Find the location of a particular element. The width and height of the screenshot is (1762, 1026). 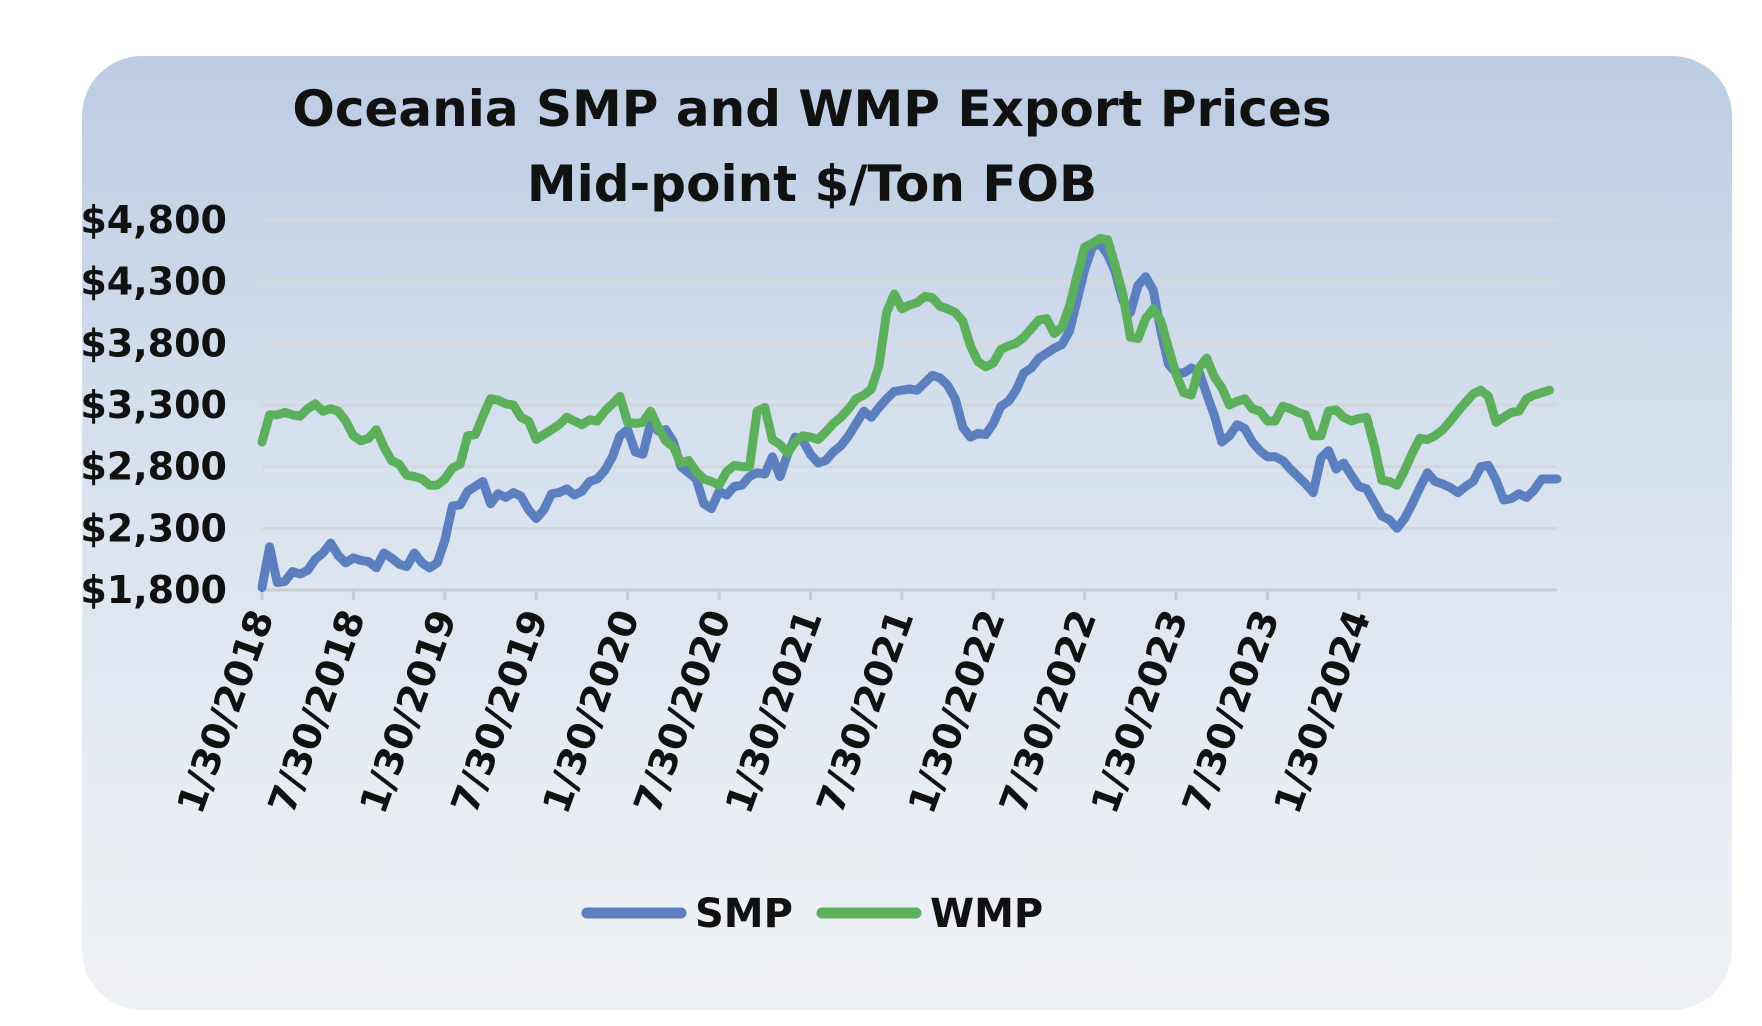

y-tick-label: $4,300 is located at coordinates (154, 282).